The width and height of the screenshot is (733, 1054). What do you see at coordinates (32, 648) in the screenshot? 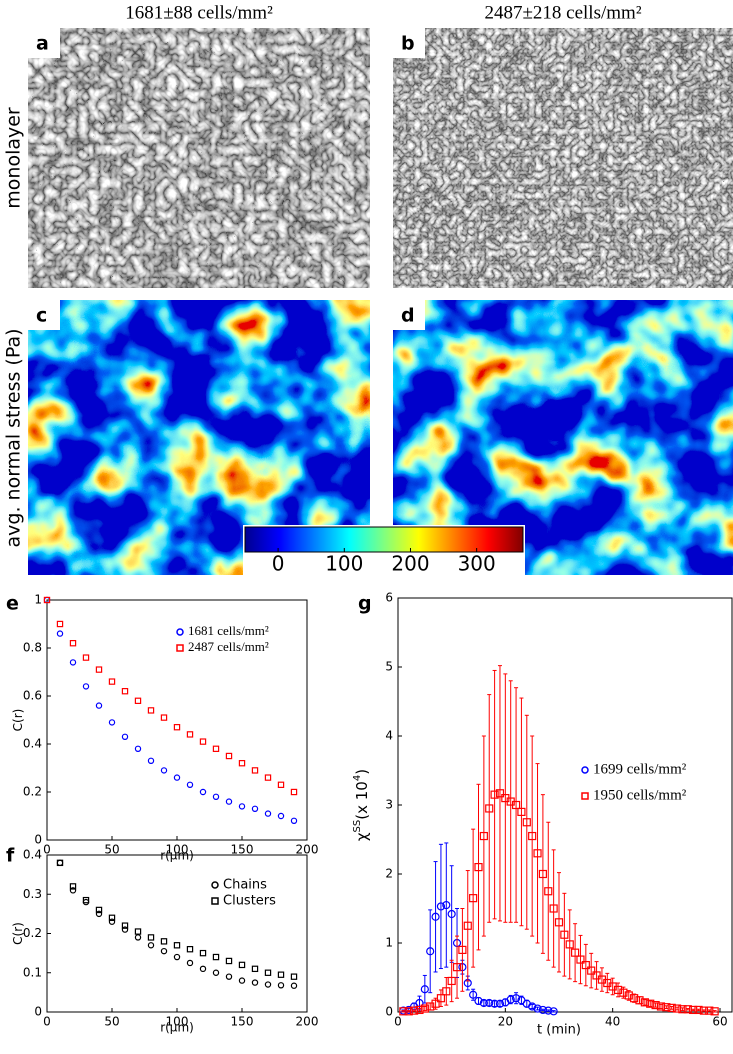
I see `y-tick-label: 0.8` at bounding box center [32, 648].